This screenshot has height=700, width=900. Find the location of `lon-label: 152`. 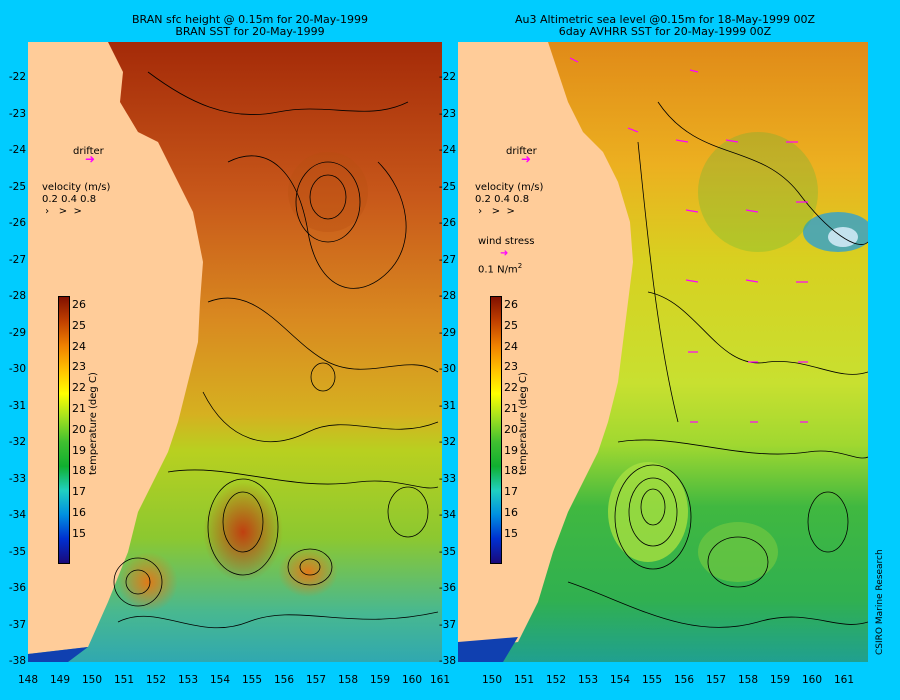

lon-label: 152 is located at coordinates (156, 680).